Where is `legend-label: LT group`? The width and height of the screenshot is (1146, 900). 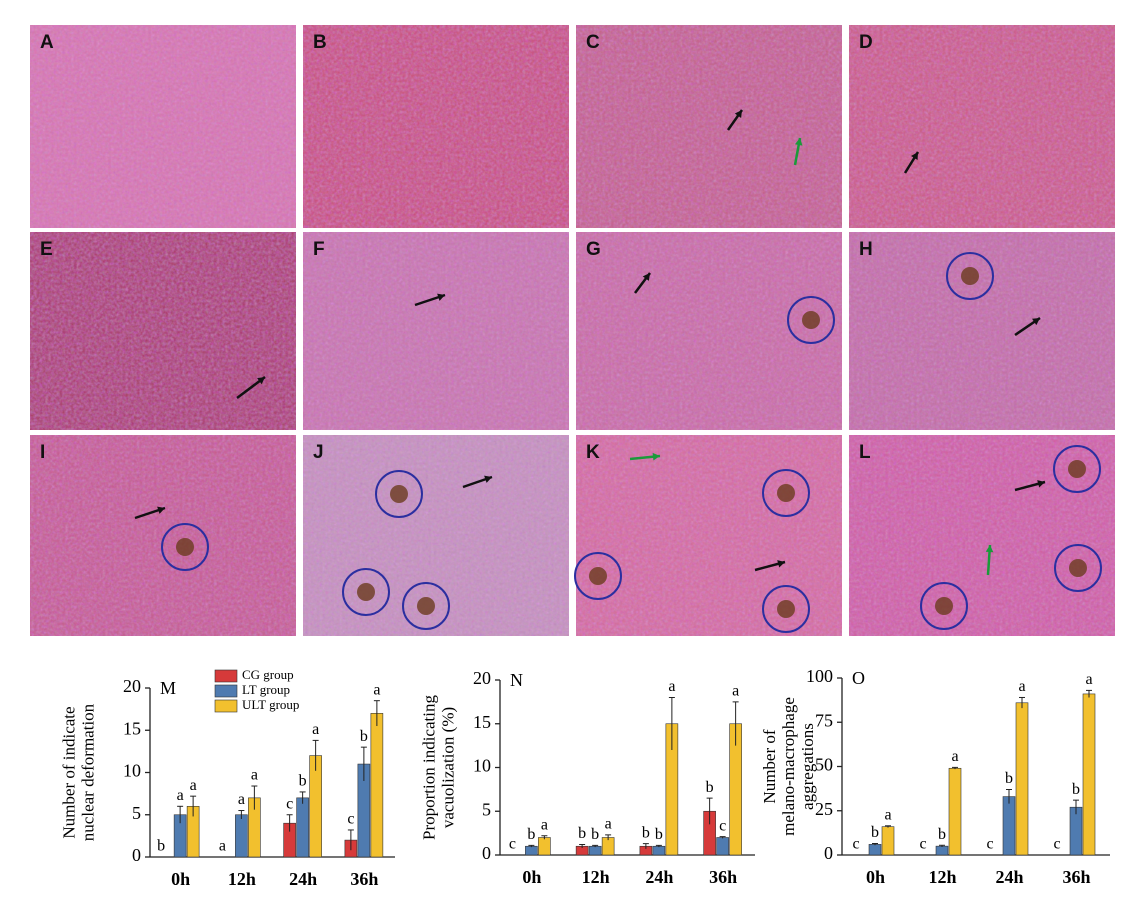
legend-label: LT group is located at coordinates (266, 689).